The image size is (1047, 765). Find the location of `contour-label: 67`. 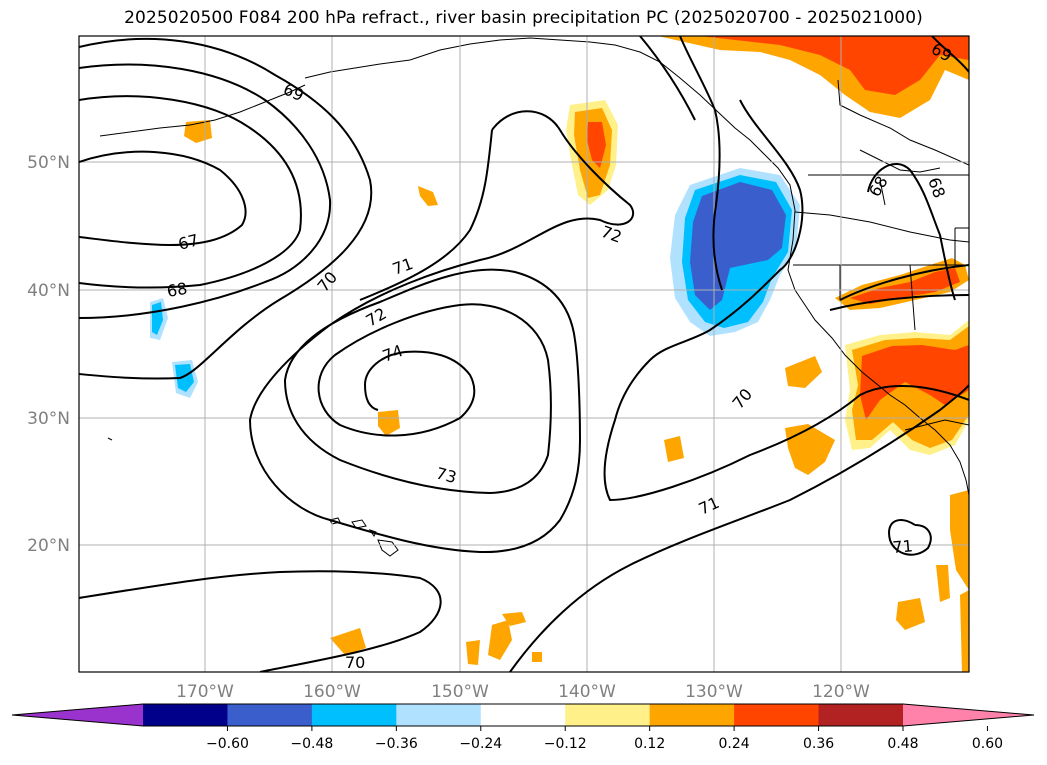

contour-label: 67 is located at coordinates (188, 242).